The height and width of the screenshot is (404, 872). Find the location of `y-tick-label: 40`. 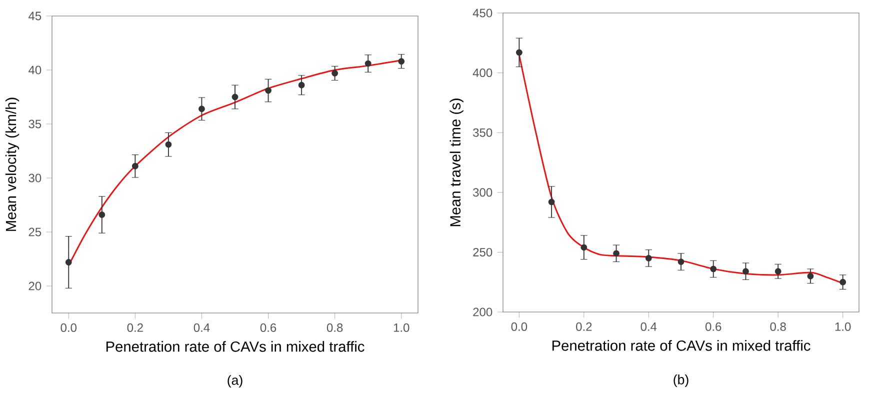

y-tick-label: 40 is located at coordinates (35, 70).